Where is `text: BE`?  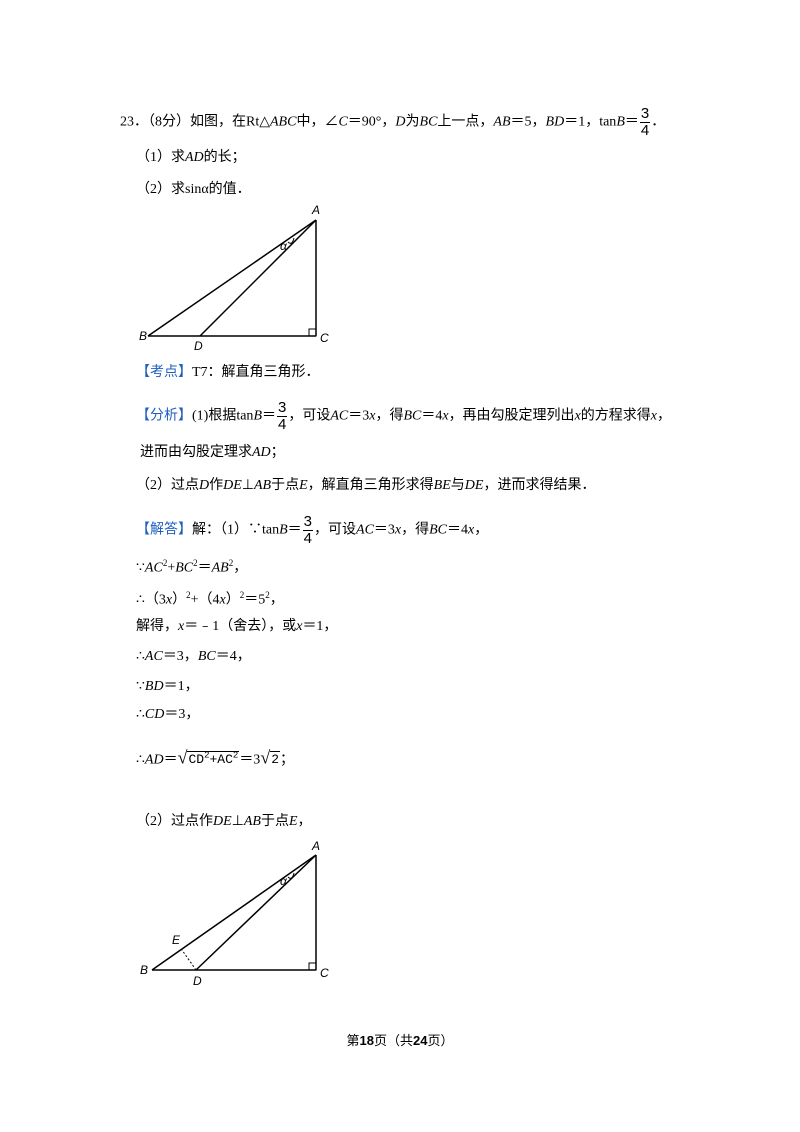
text: BE is located at coordinates (442, 485).